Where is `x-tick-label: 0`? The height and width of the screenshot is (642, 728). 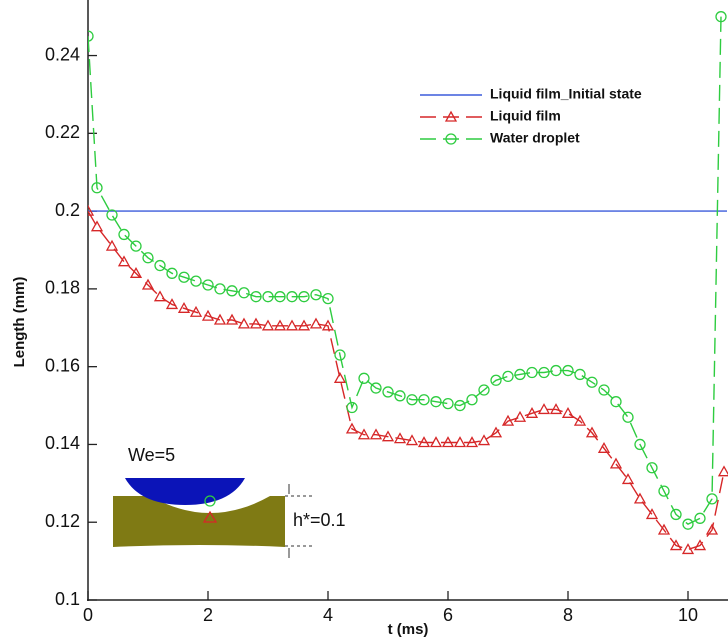 x-tick-label: 0 is located at coordinates (88, 615).